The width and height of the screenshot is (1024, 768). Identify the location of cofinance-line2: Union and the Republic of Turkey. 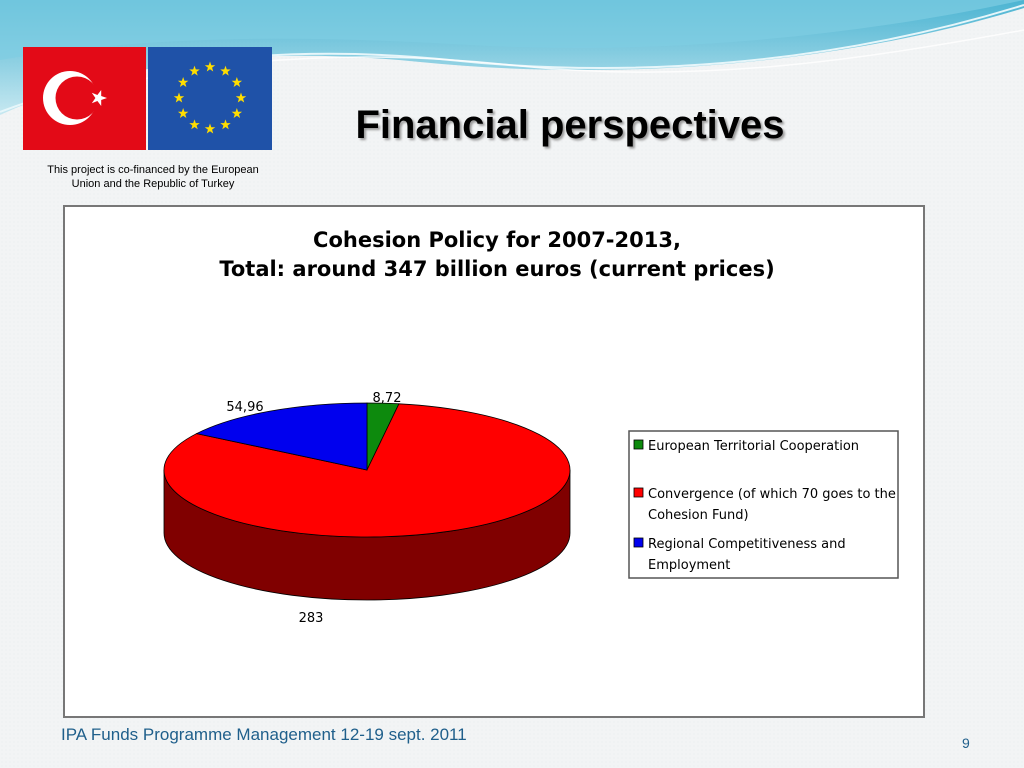
(153, 184).